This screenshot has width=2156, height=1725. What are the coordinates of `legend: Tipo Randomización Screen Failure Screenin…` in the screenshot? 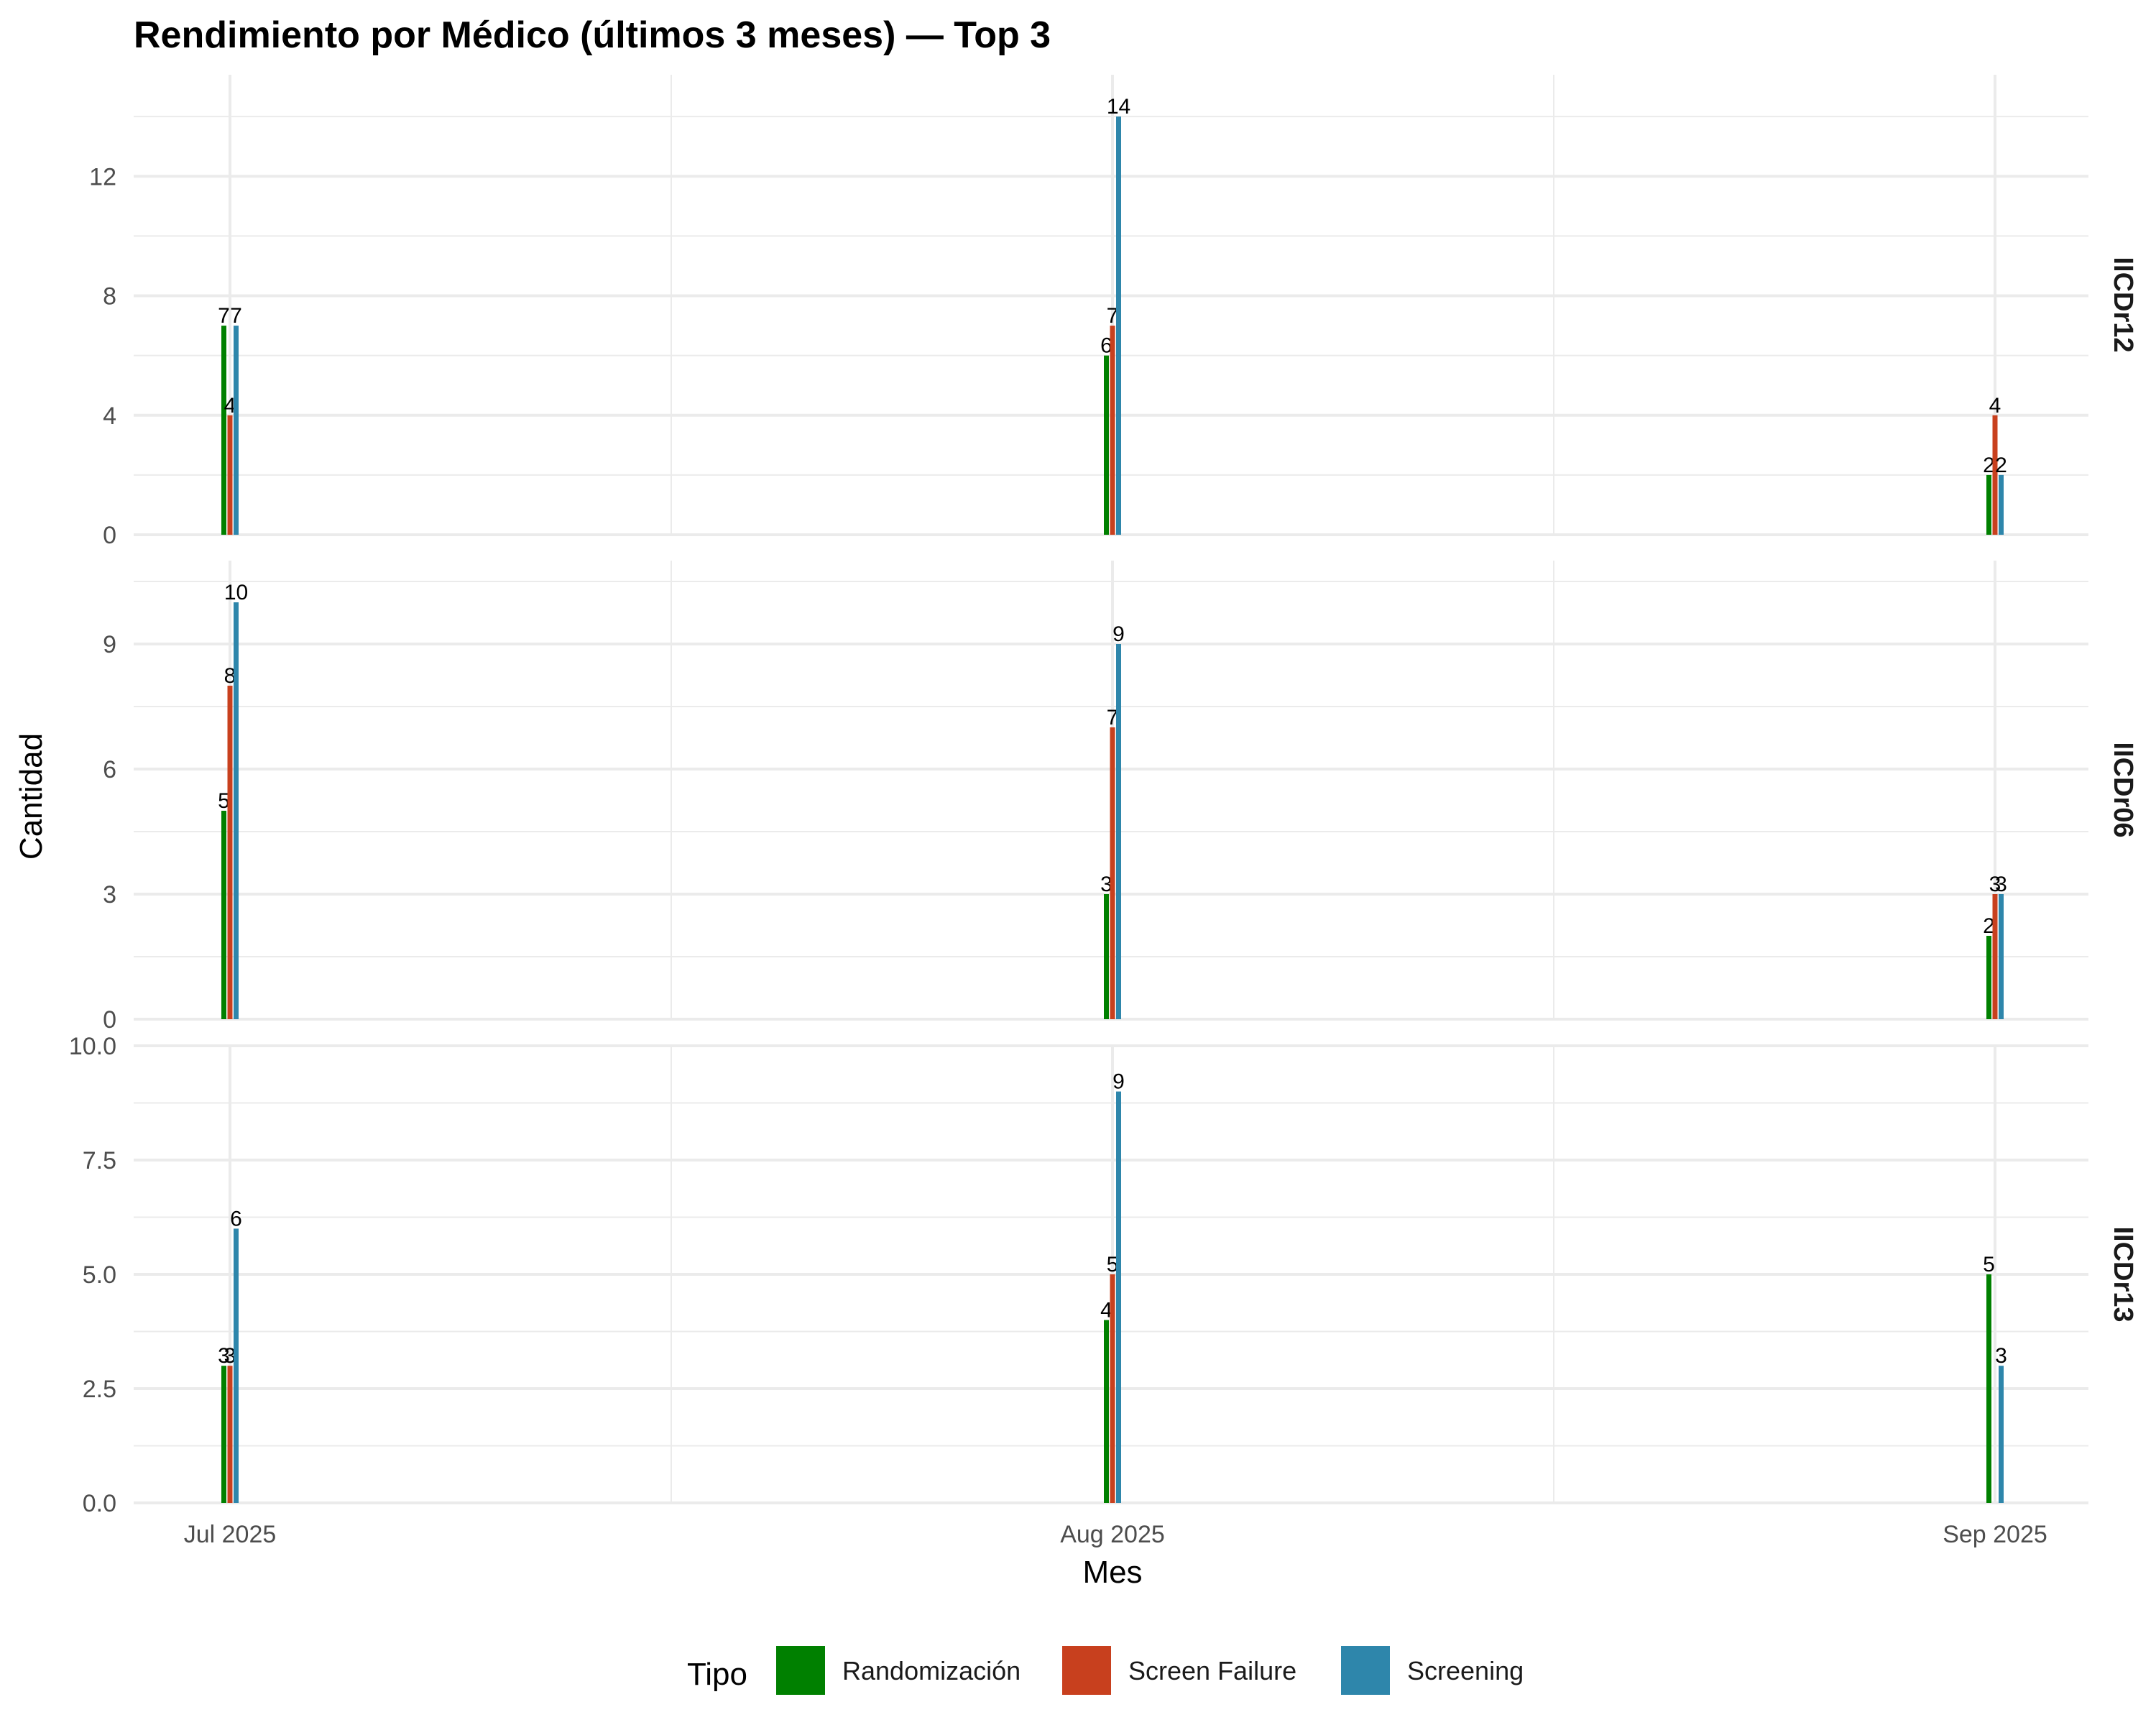 It's located at (1106, 1670).